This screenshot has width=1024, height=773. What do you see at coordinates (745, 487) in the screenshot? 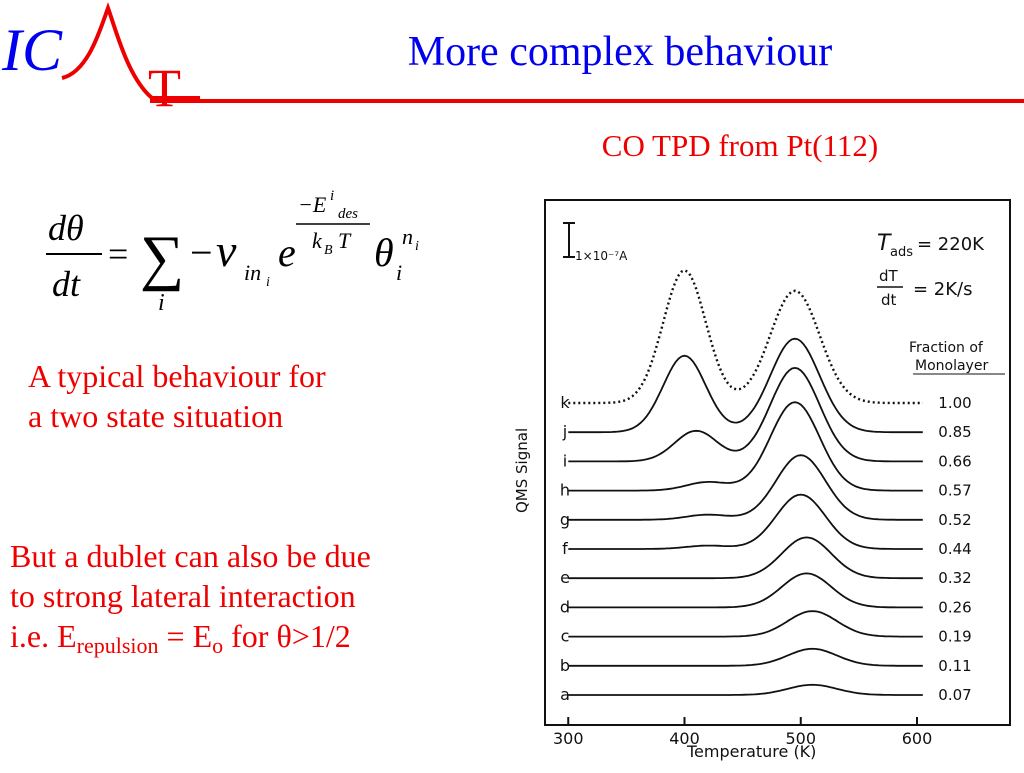
I see `tpd-trace-g` at bounding box center [745, 487].